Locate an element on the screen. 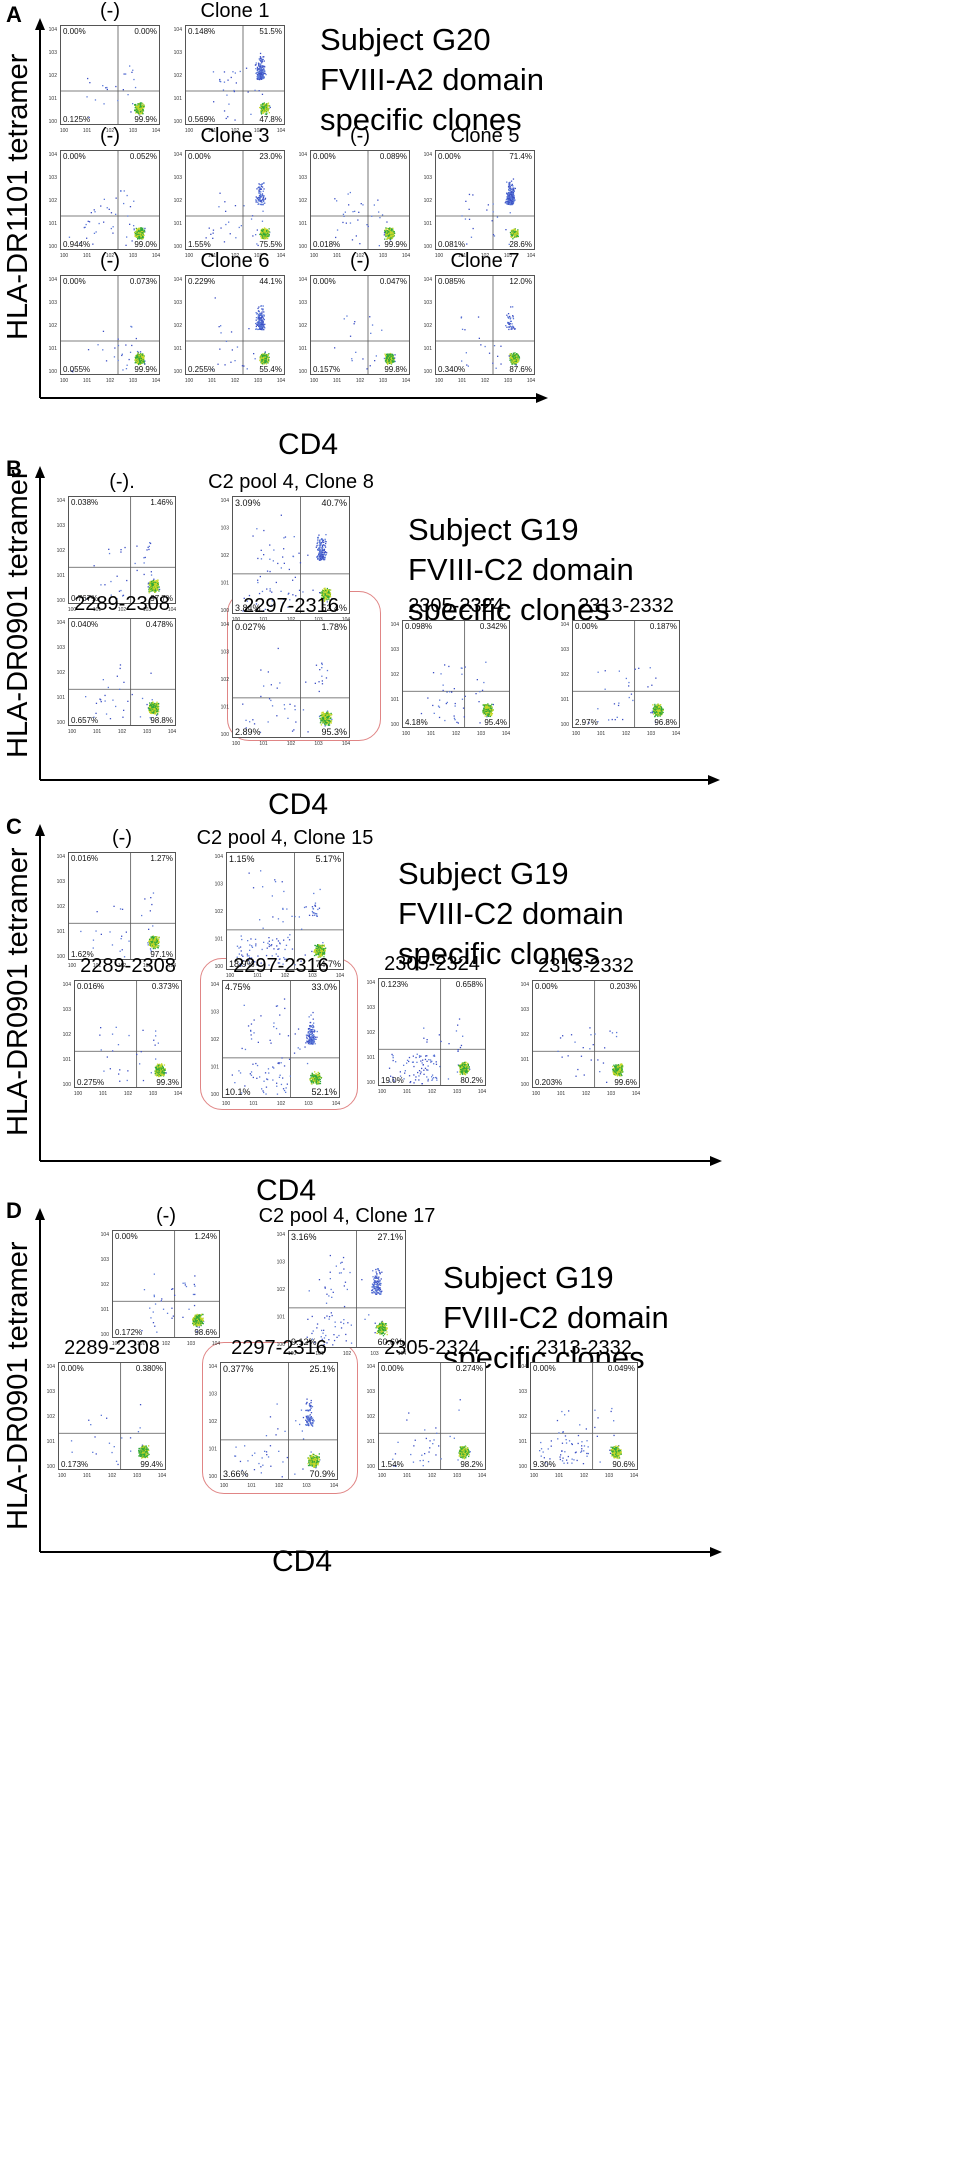 The image size is (970, 2164). x-tick-label: 102 is located at coordinates (110, 256).